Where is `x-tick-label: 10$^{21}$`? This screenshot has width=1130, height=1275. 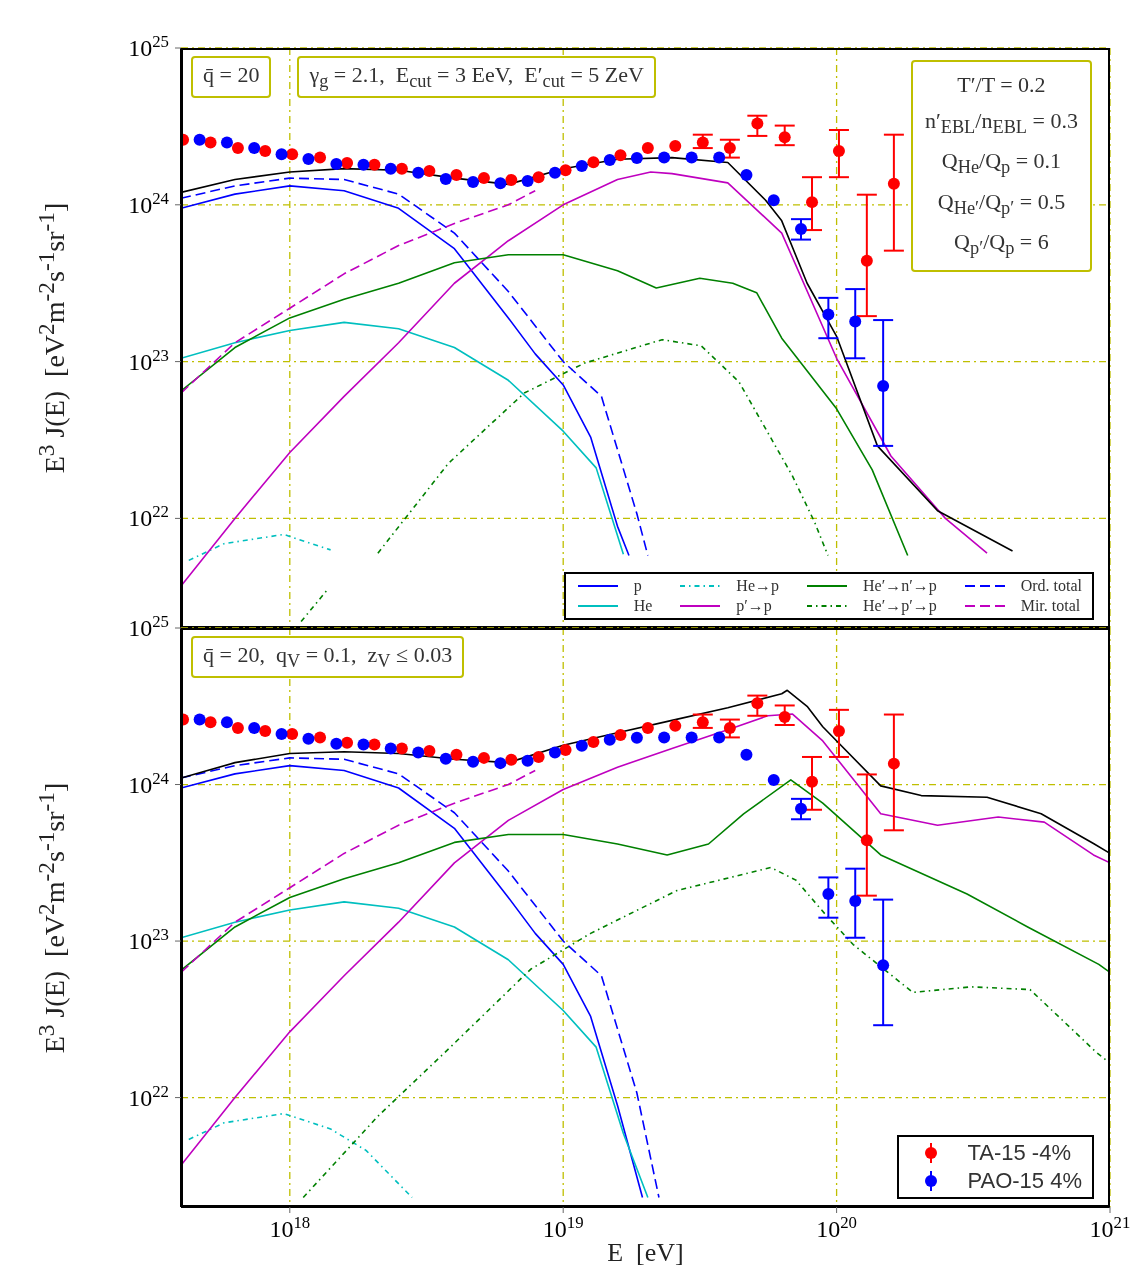
x-tick-label: 10$^{21}$ is located at coordinates (1109, 1227).